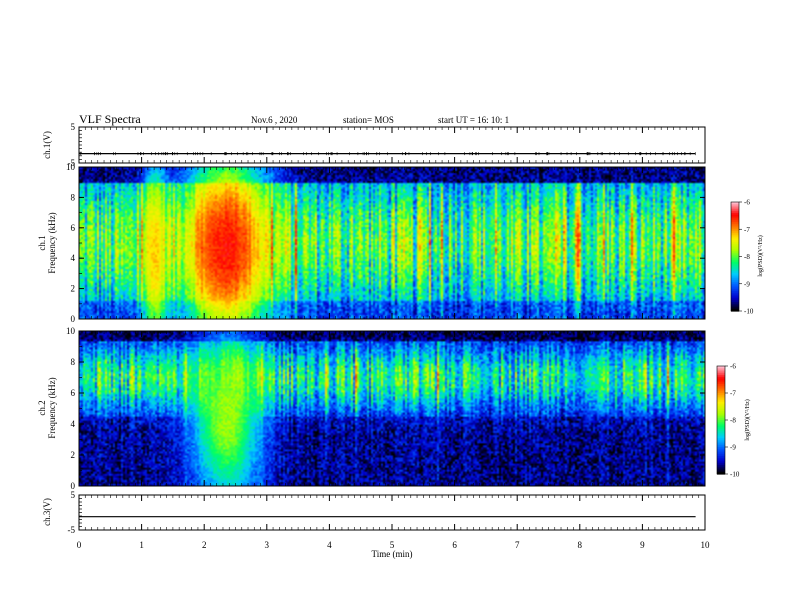 The width and height of the screenshot is (792, 612). Describe the element at coordinates (73, 258) in the screenshot. I see `ch1-spectrogram-ytick-label: 4` at that location.